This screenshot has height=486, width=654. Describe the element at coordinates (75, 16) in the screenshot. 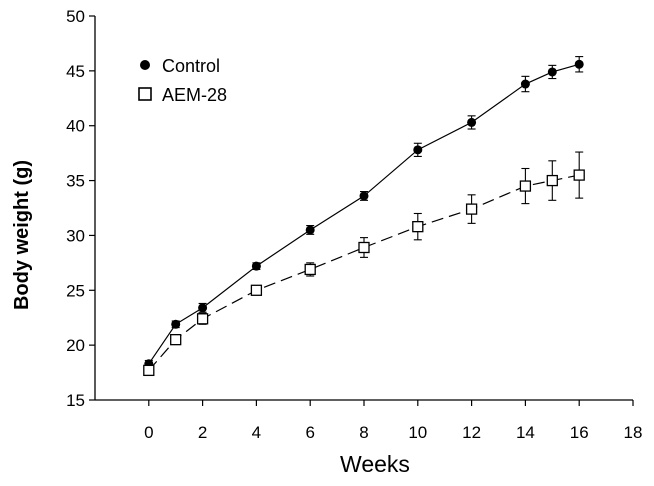

I see `y-tick-label: 50` at that location.